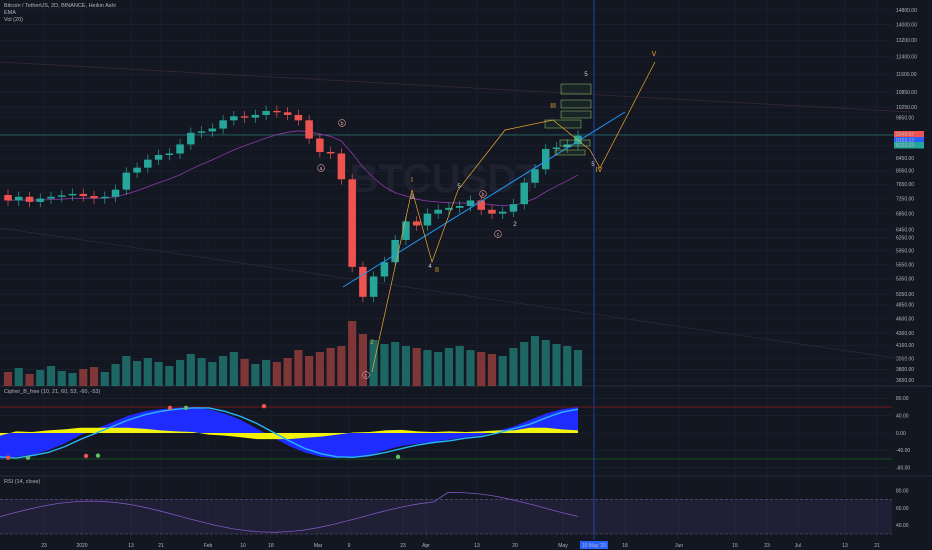 The image size is (932, 550). Describe the element at coordinates (905, 214) in the screenshot. I see `price-tick-label: 6850.00` at that location.